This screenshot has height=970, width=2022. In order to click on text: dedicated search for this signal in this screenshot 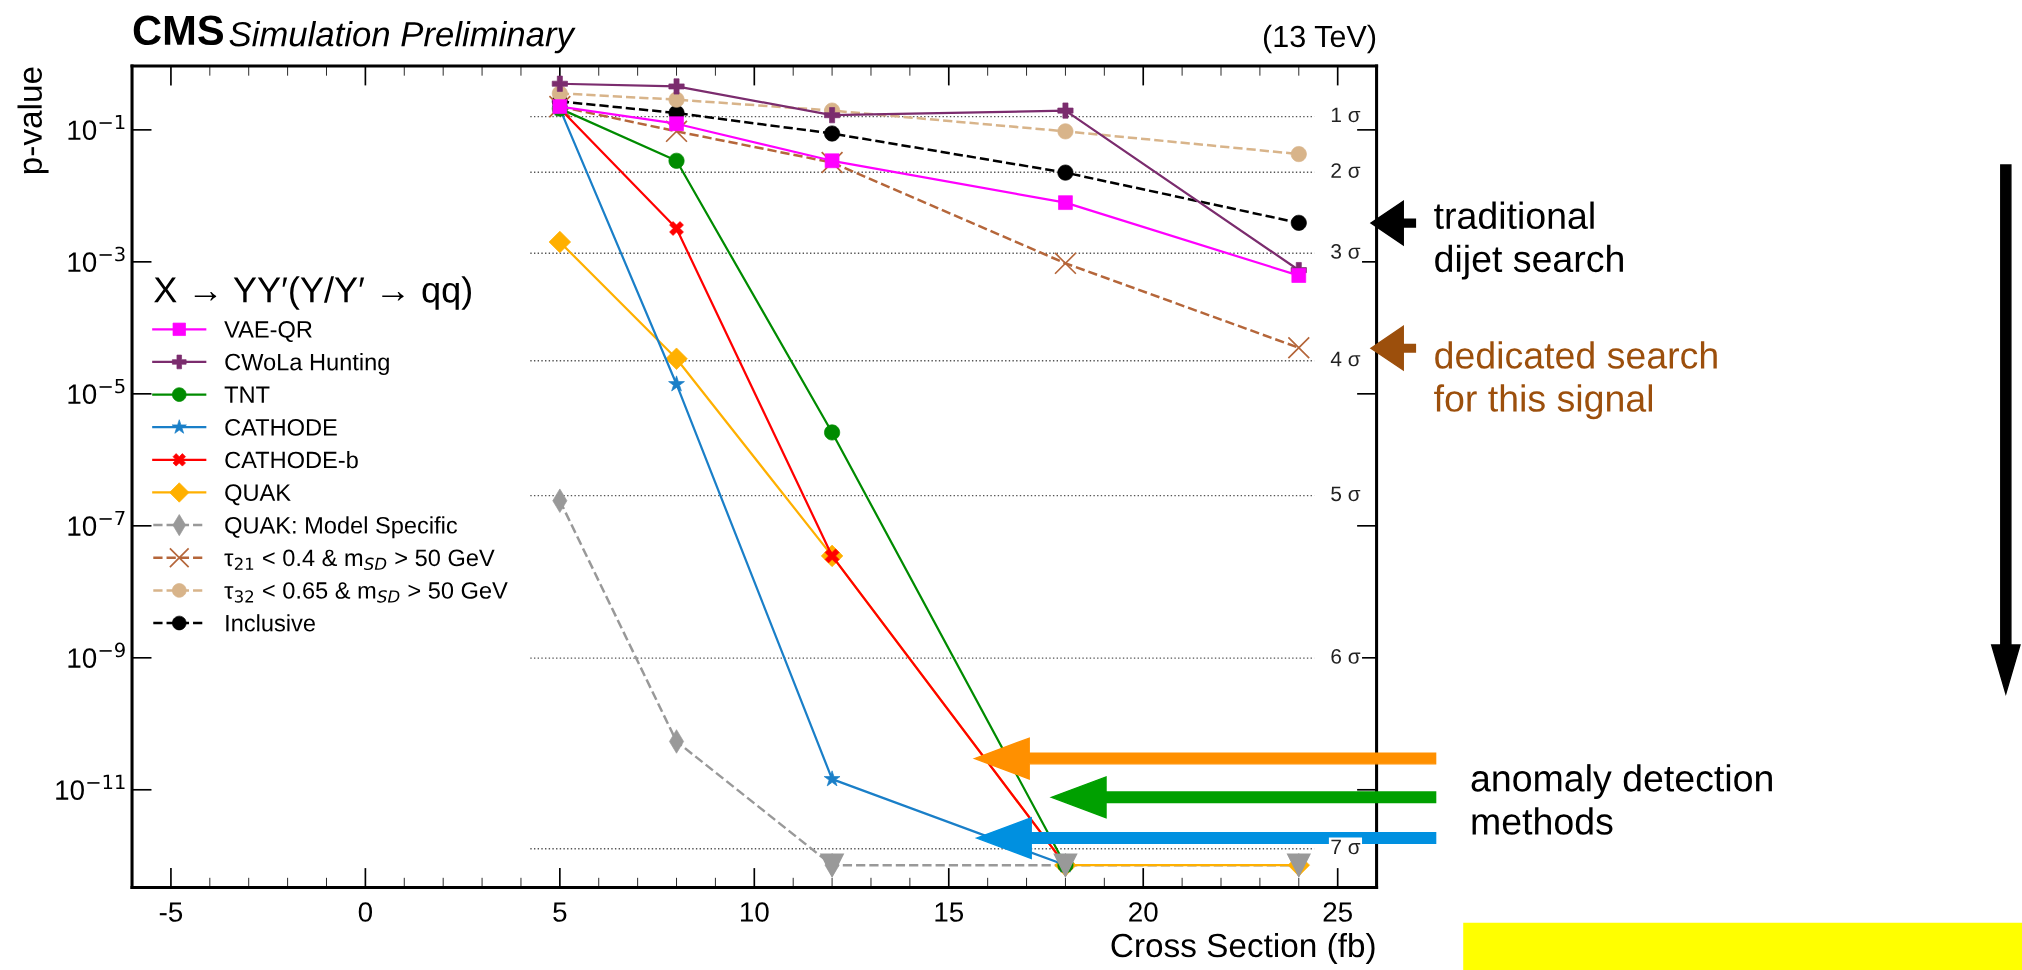, I will do `click(1575, 380)`.